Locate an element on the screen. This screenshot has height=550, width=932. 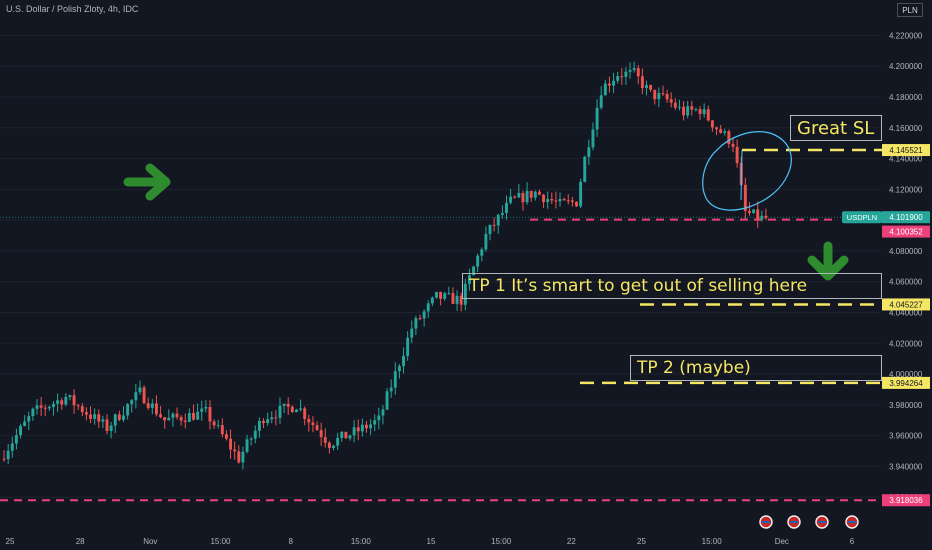
time-tick-label: 22 is located at coordinates (571, 541).